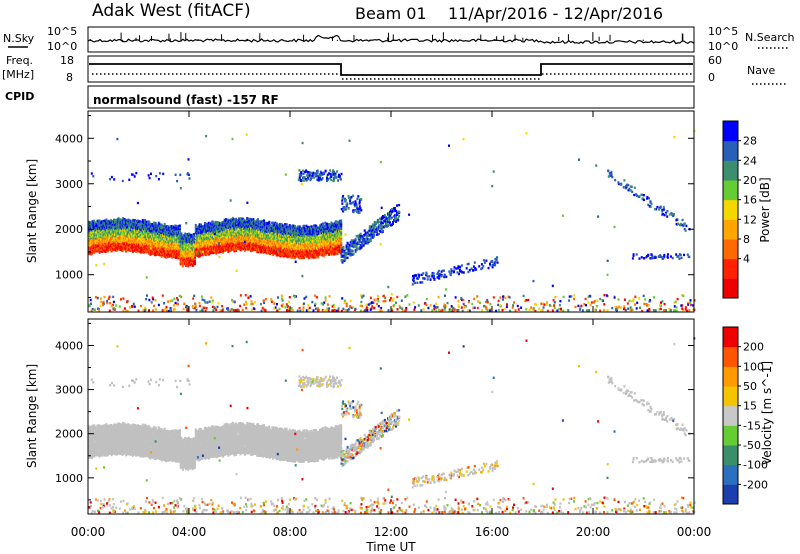 The width and height of the screenshot is (800, 554). I want to click on freq-unit: [MHz], so click(18, 74).